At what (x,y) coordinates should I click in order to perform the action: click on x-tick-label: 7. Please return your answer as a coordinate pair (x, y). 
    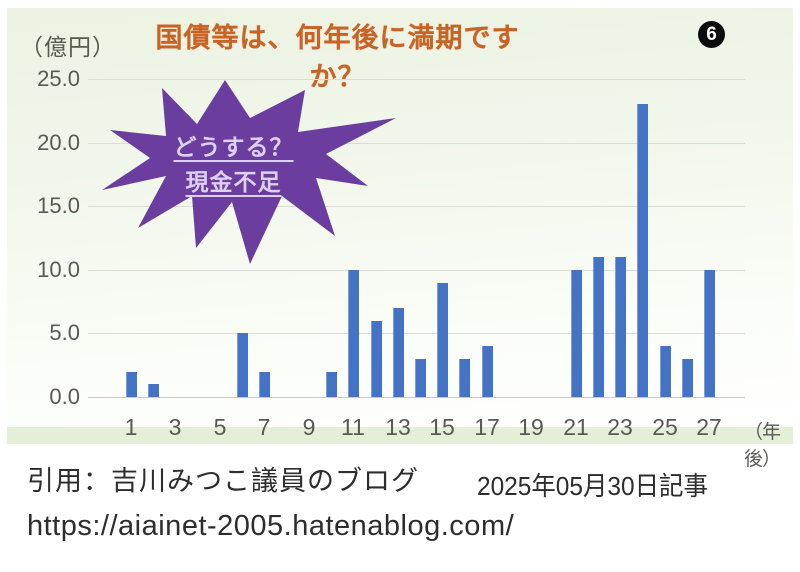
    Looking at the image, I should click on (264, 427).